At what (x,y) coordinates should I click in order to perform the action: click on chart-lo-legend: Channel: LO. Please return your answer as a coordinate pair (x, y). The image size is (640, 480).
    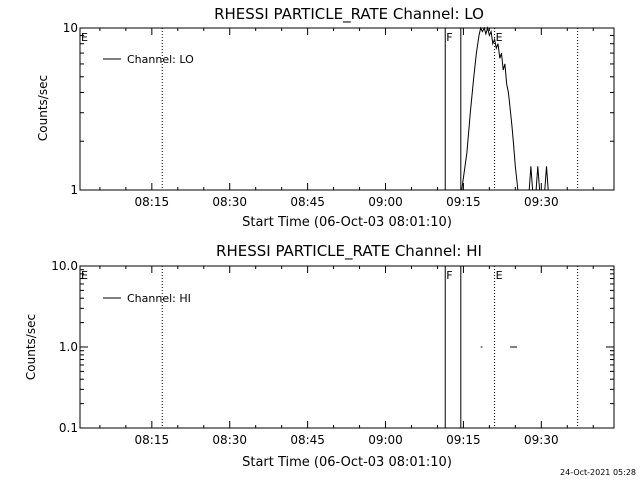
    Looking at the image, I should click on (148, 59).